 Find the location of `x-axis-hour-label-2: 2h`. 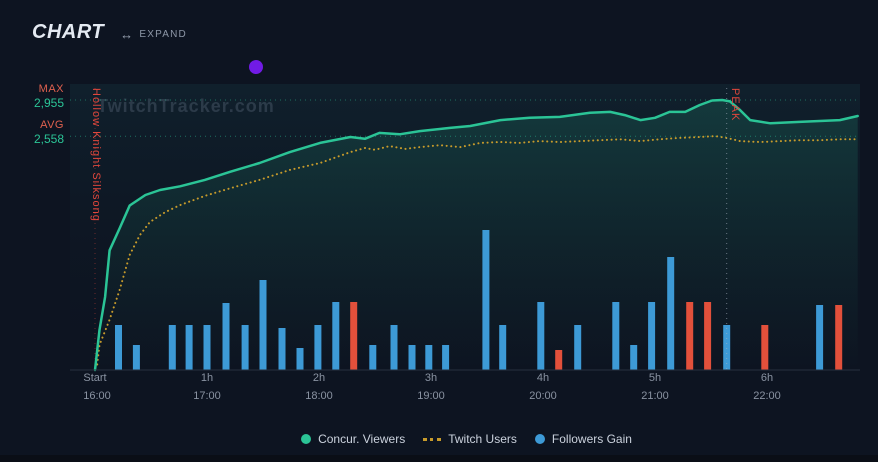

x-axis-hour-label-2: 2h is located at coordinates (319, 378).